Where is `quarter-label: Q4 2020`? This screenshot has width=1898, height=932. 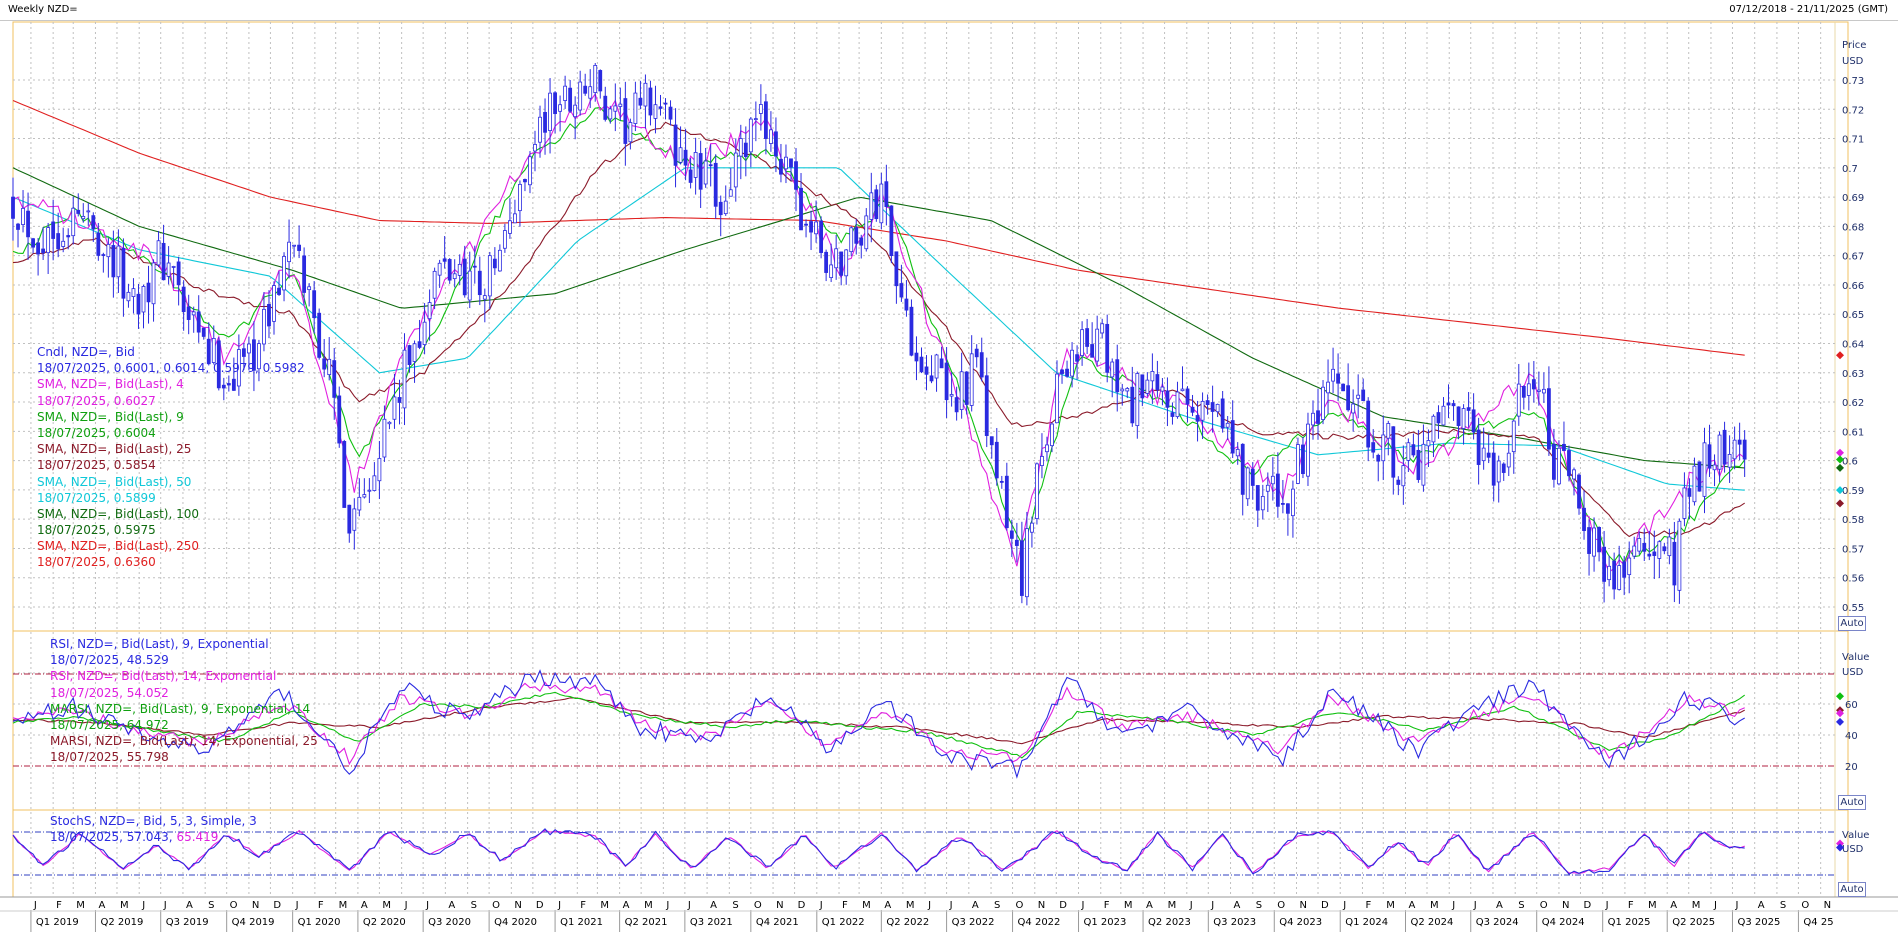 quarter-label: Q4 2020 is located at coordinates (515, 922).